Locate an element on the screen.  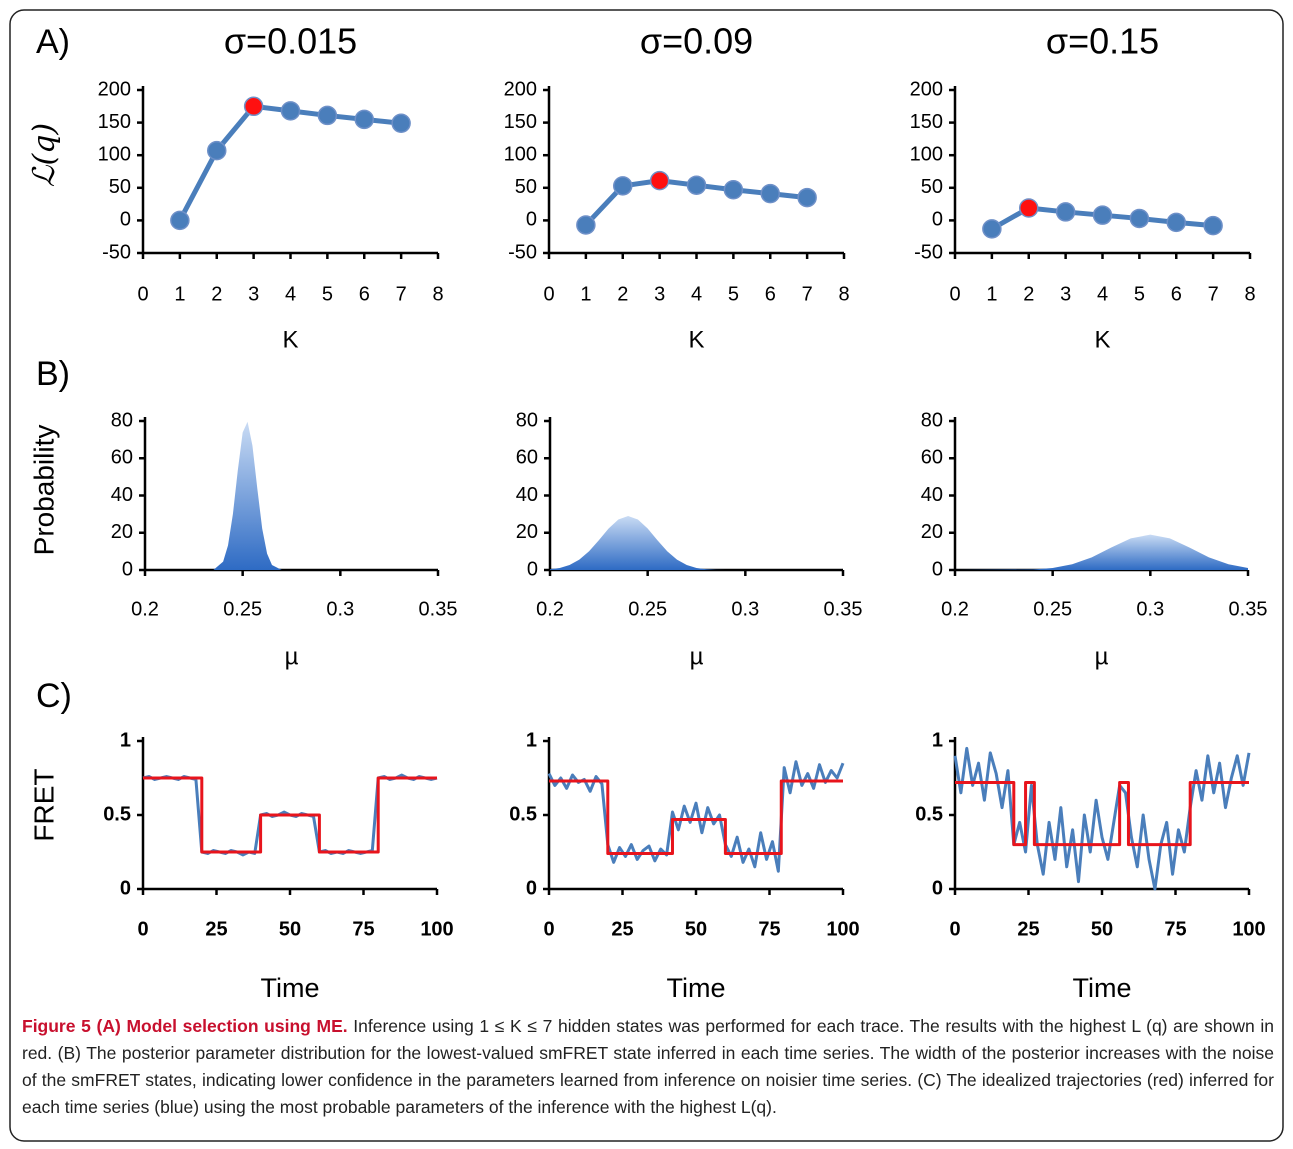
panel-label: C) is located at coordinates (54, 696).